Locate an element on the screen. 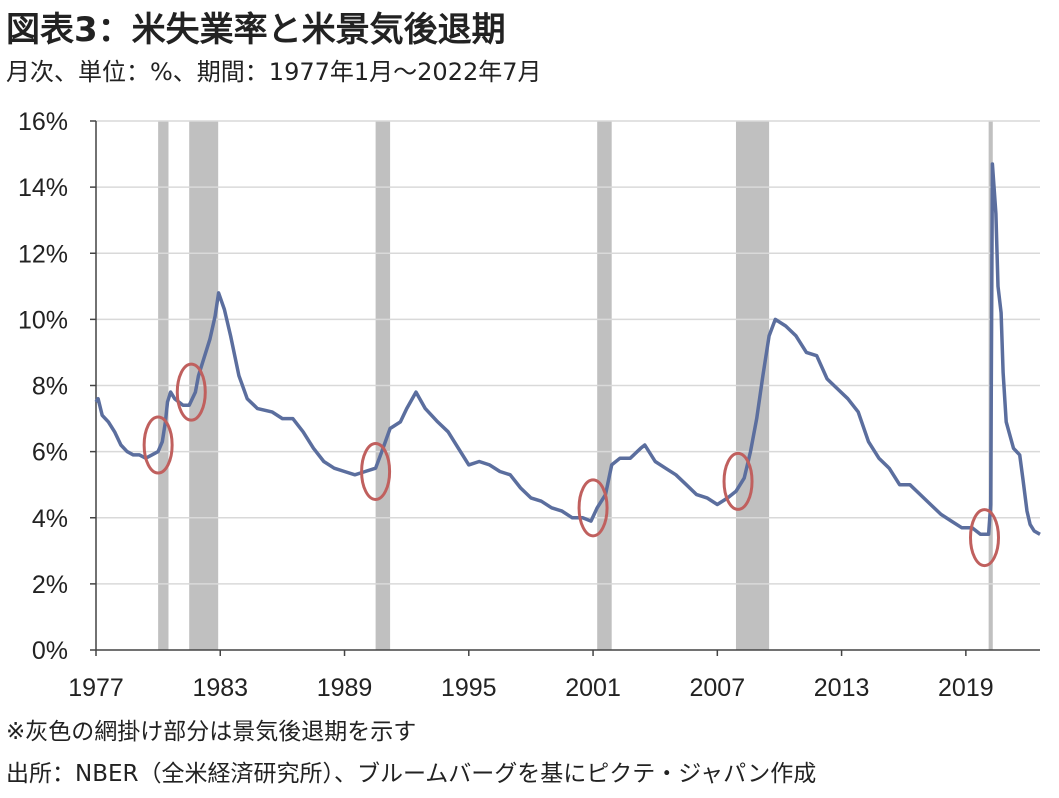 Image resolution: width=1059 pixels, height=798 pixels. chart-title: 図表3：米失業率と米景気後退期 is located at coordinates (256, 30).